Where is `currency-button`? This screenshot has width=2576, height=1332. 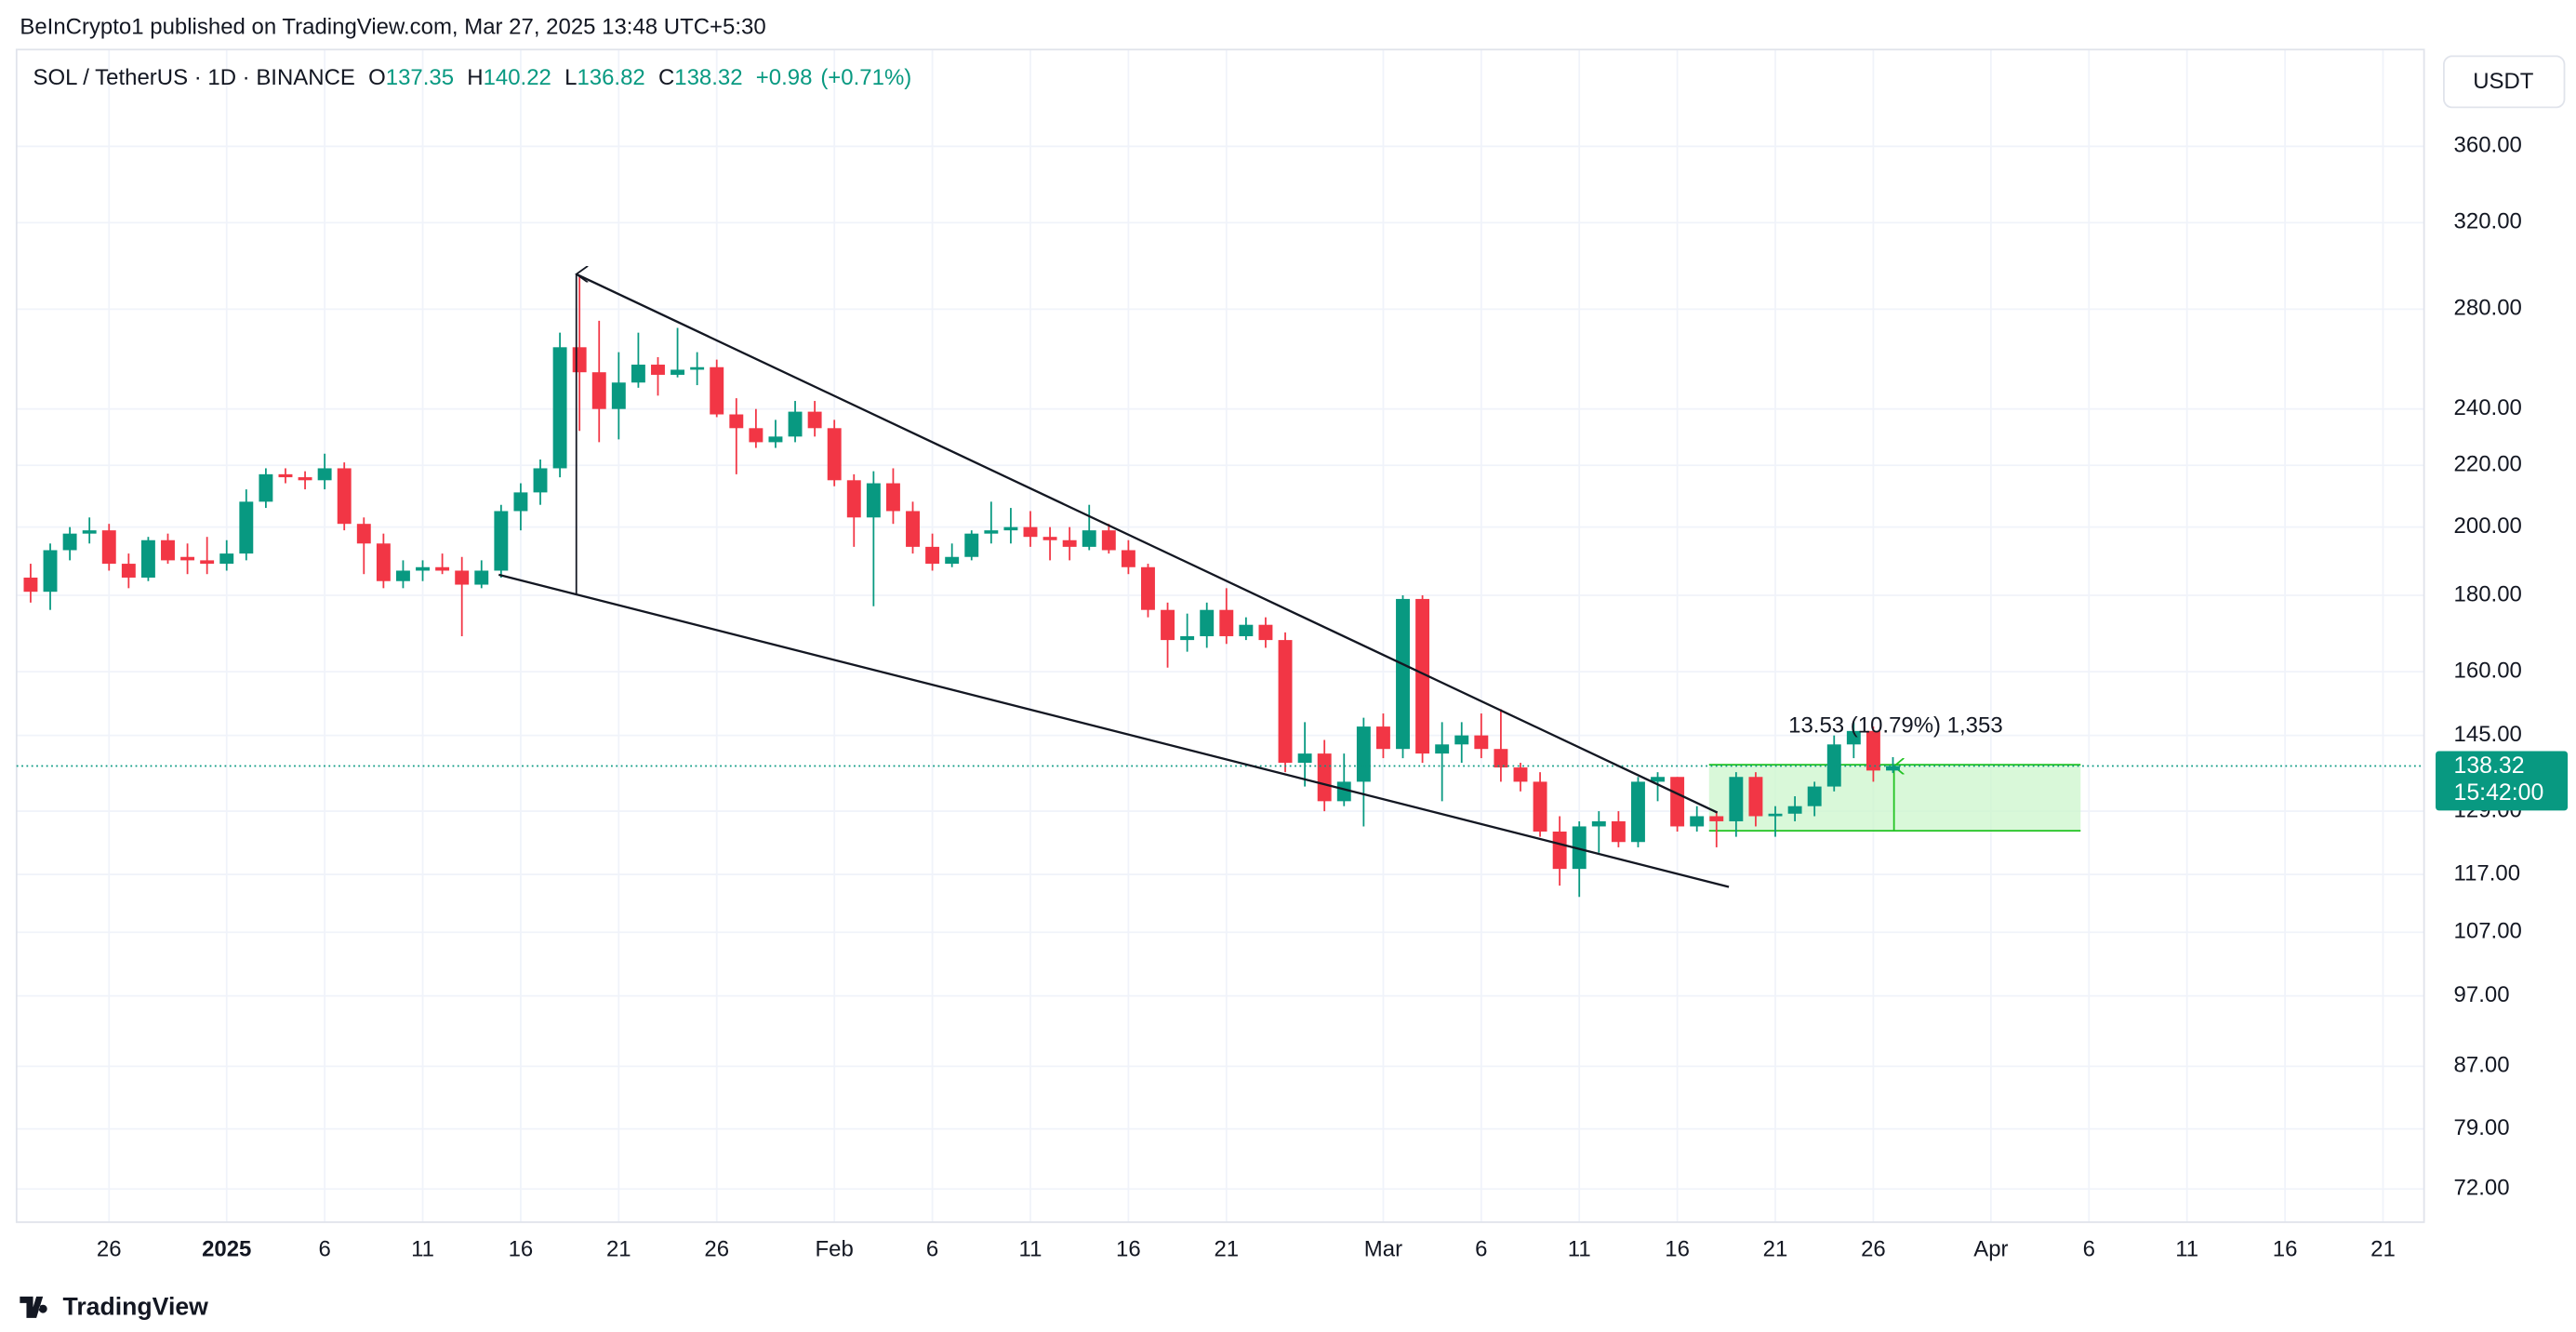
currency-button is located at coordinates (2504, 82).